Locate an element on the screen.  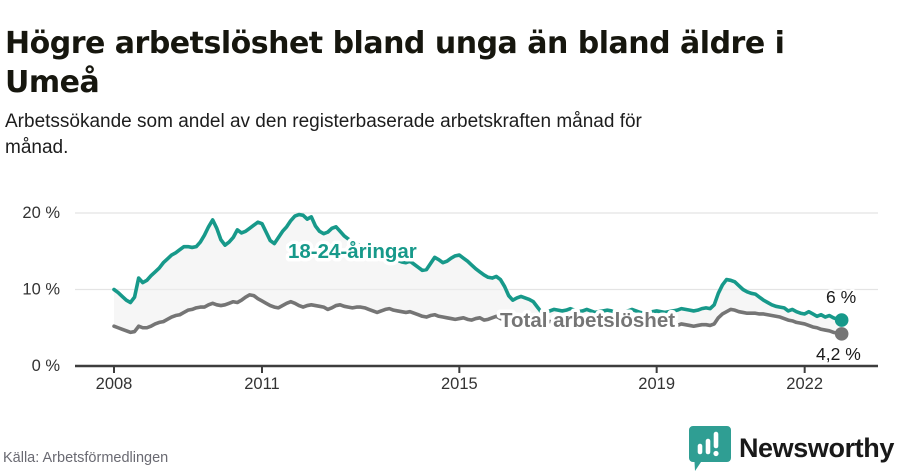
x-label-2015: 2015 is located at coordinates (459, 384).